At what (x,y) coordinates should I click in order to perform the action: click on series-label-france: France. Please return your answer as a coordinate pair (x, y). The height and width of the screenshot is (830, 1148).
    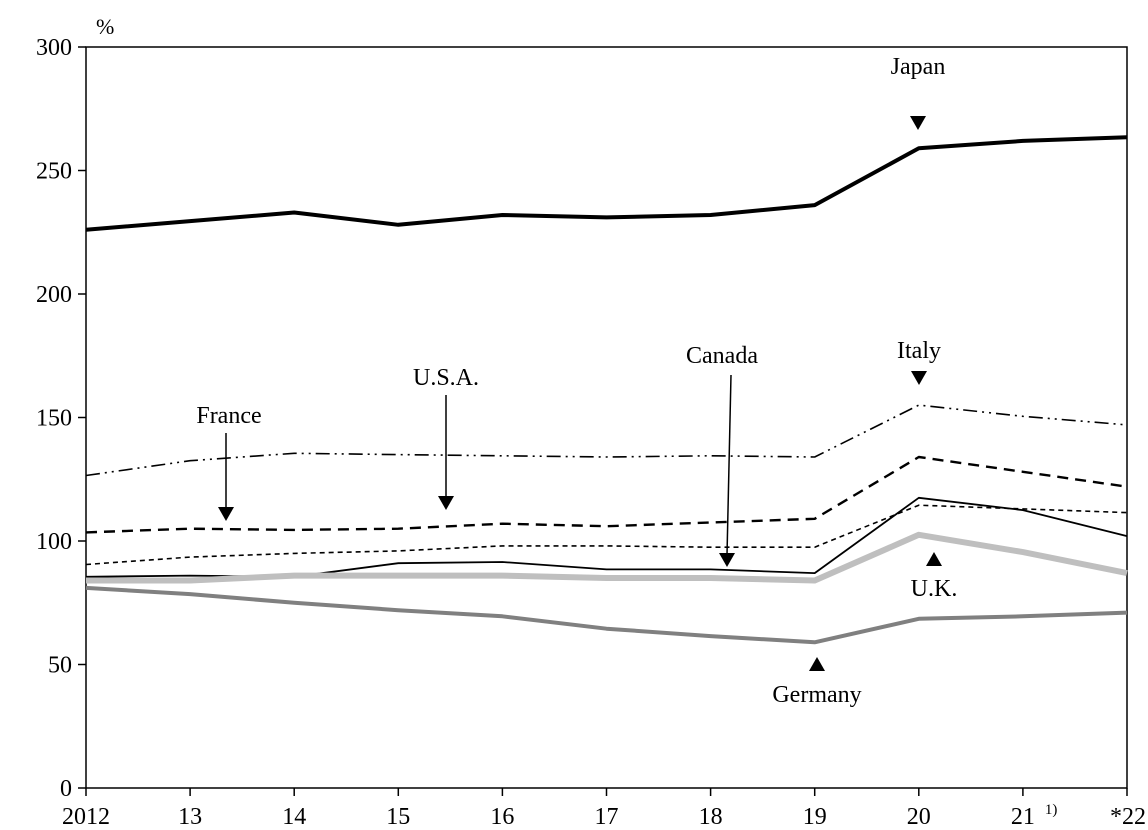
    Looking at the image, I should click on (228, 416).